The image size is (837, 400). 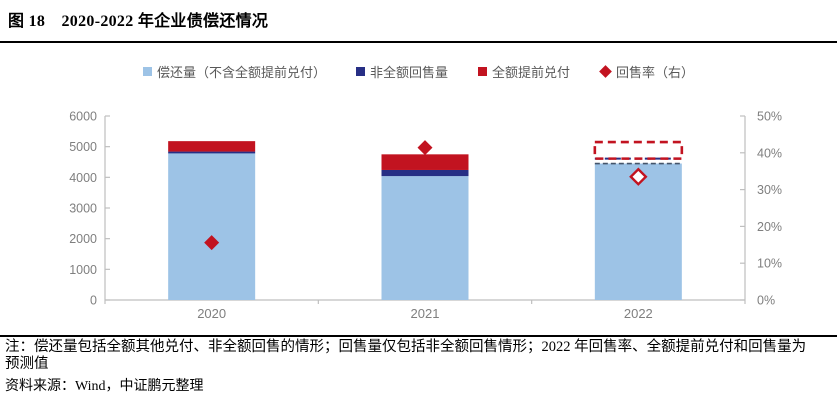 I want to click on figure-title: 图 18 2020-2022 年企业债偿还情况, so click(x=138, y=21).